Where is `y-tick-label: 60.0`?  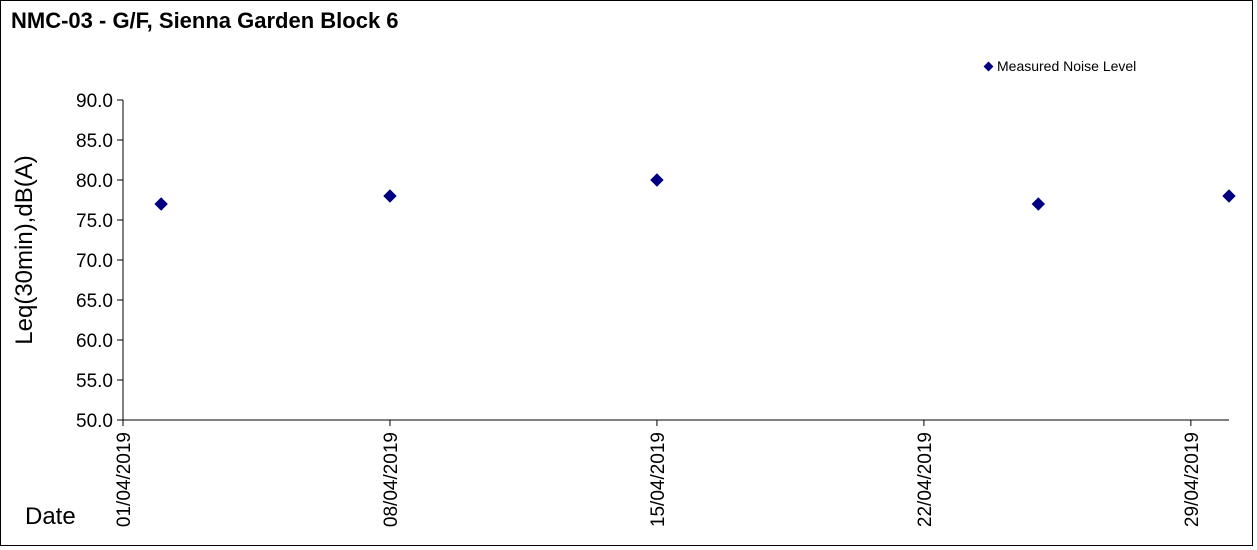 y-tick-label: 60.0 is located at coordinates (94, 341).